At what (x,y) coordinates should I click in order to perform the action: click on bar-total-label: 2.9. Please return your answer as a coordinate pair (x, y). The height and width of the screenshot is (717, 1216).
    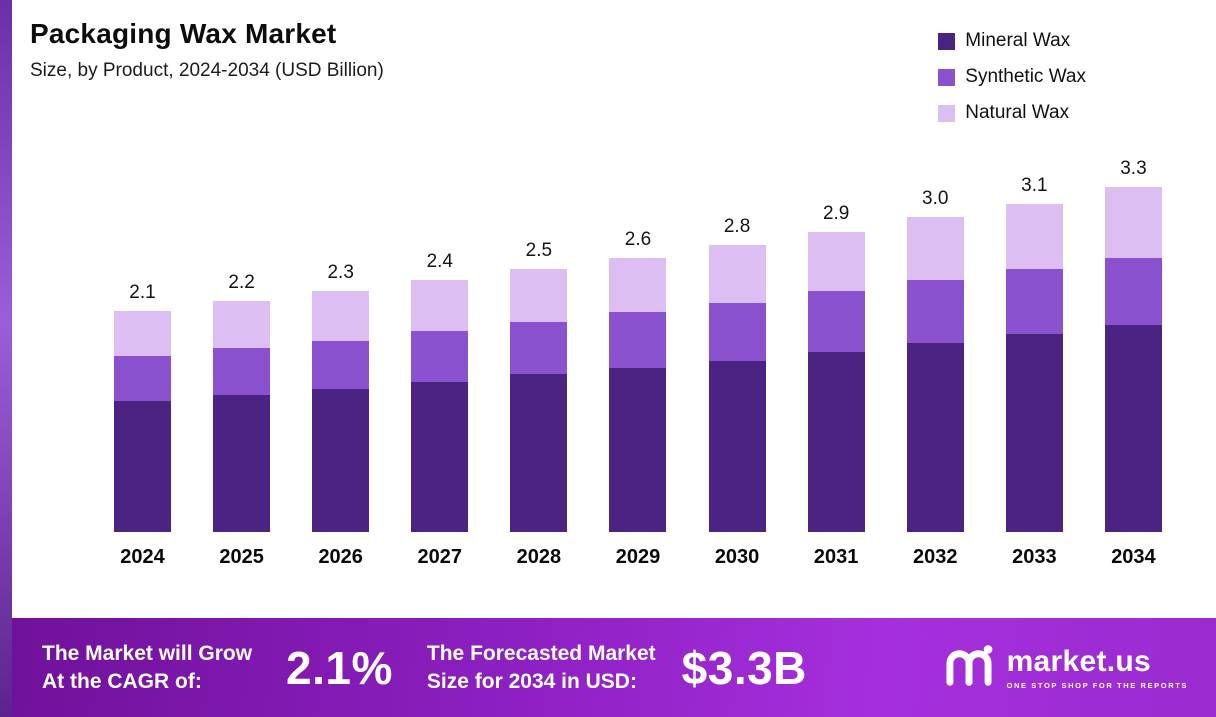
    Looking at the image, I should click on (836, 214).